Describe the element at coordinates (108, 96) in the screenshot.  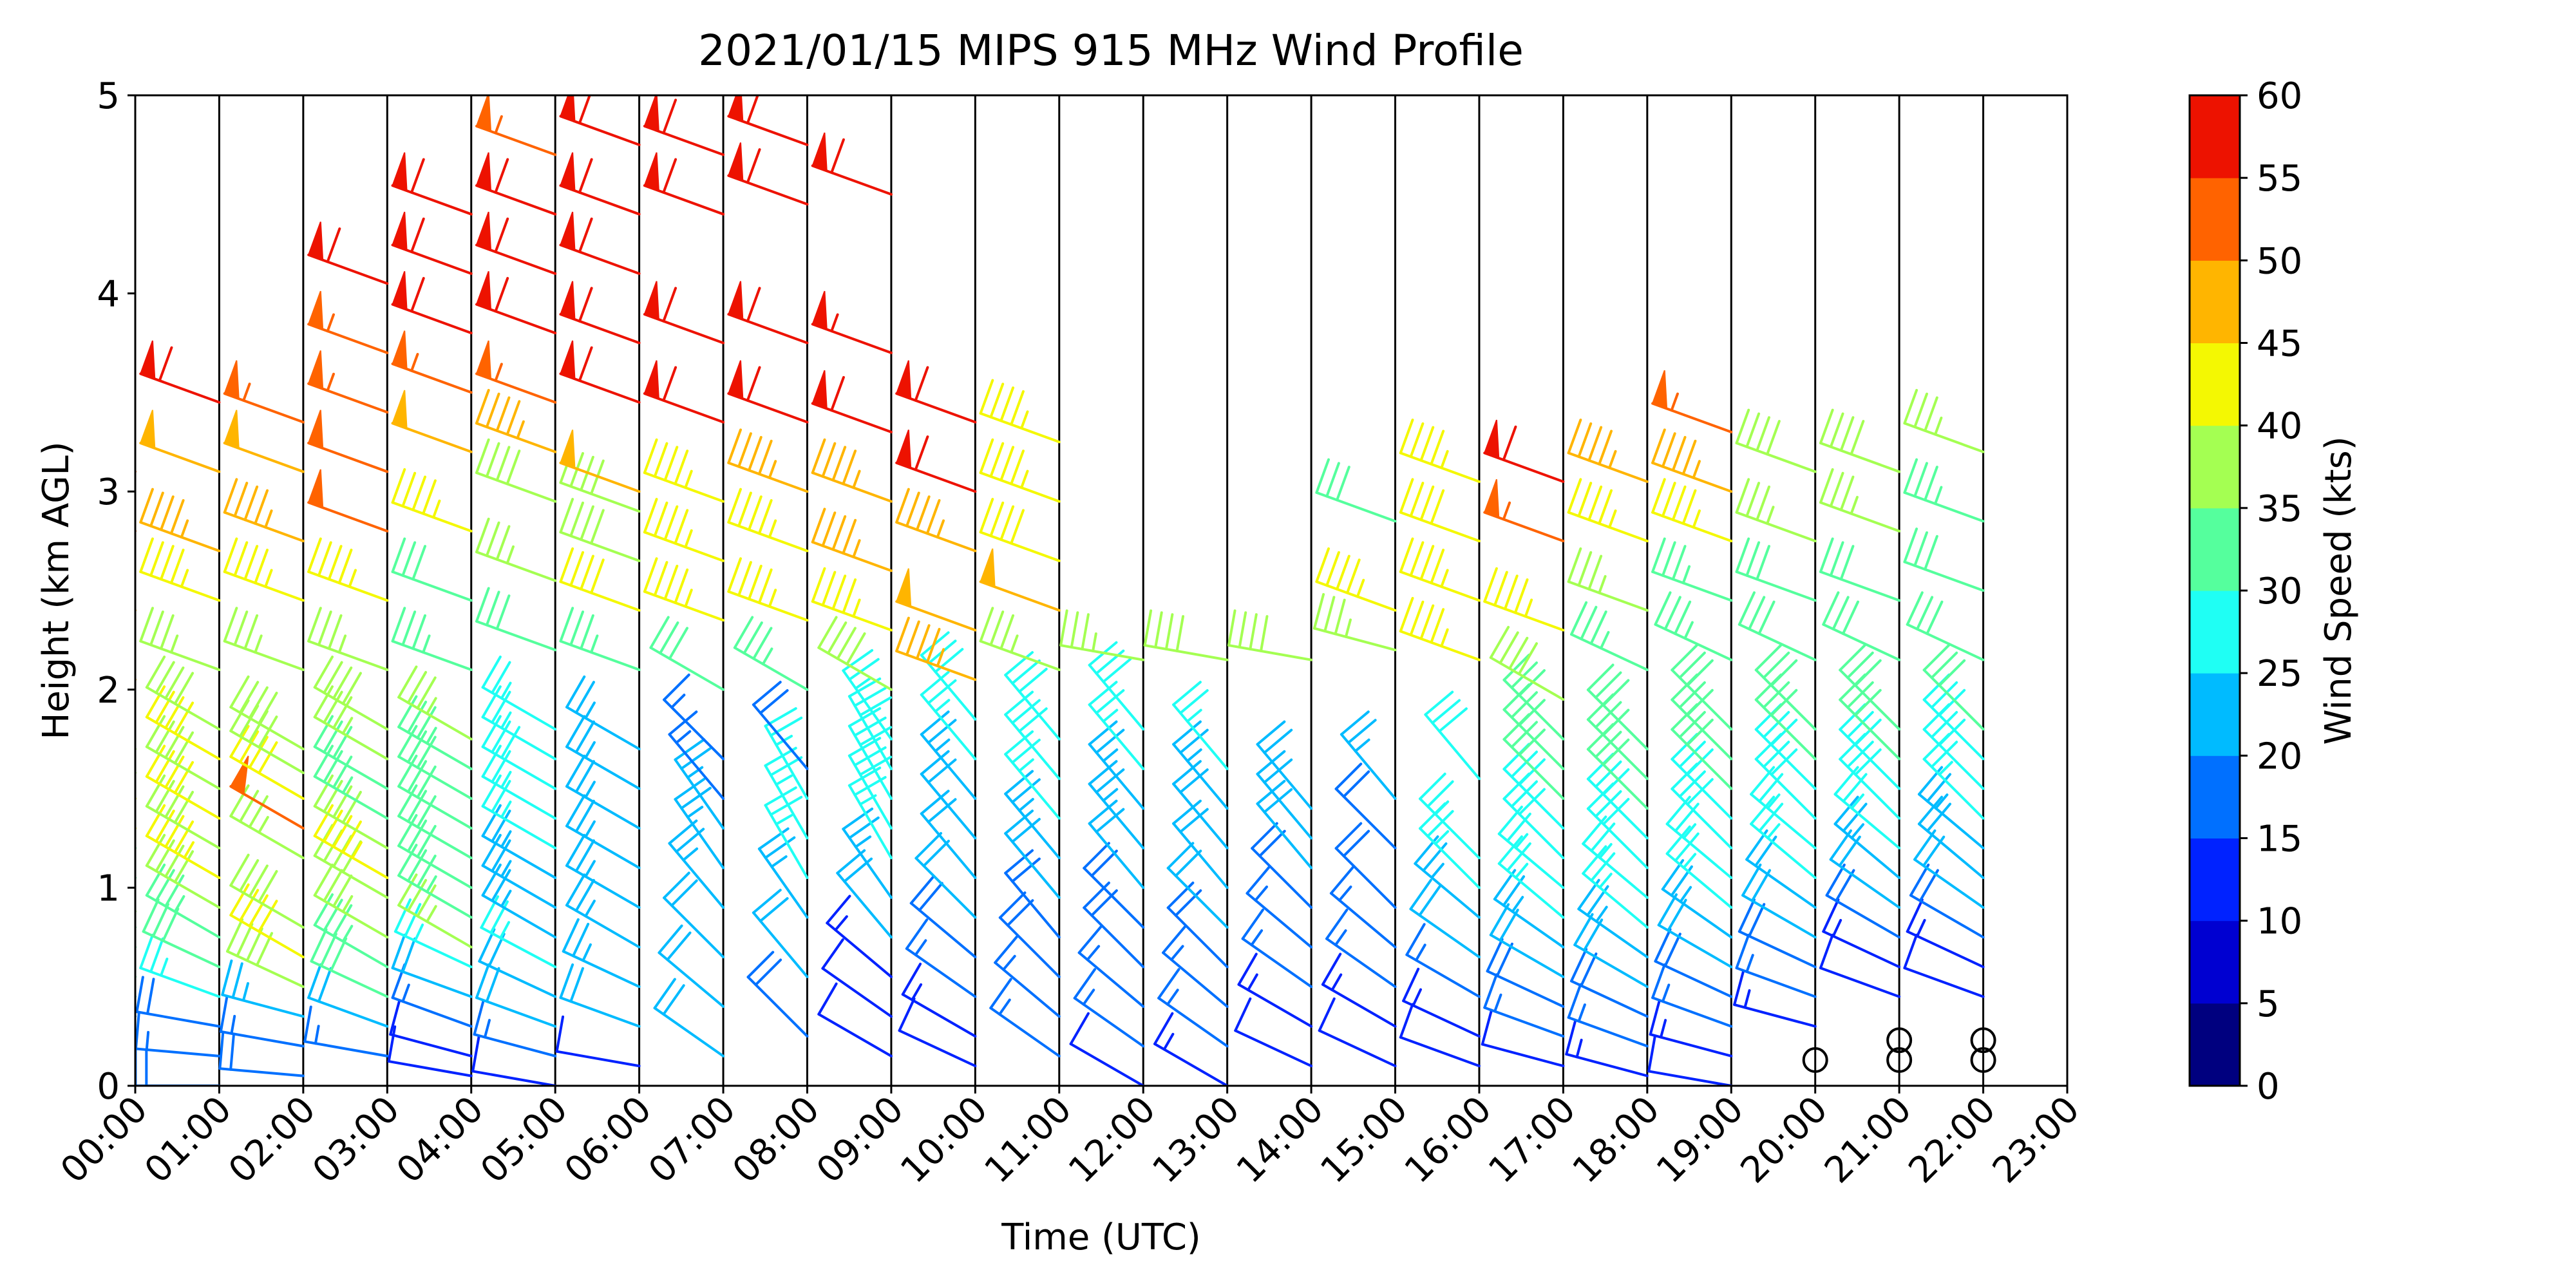
I see `y-tick-label: 5` at that location.